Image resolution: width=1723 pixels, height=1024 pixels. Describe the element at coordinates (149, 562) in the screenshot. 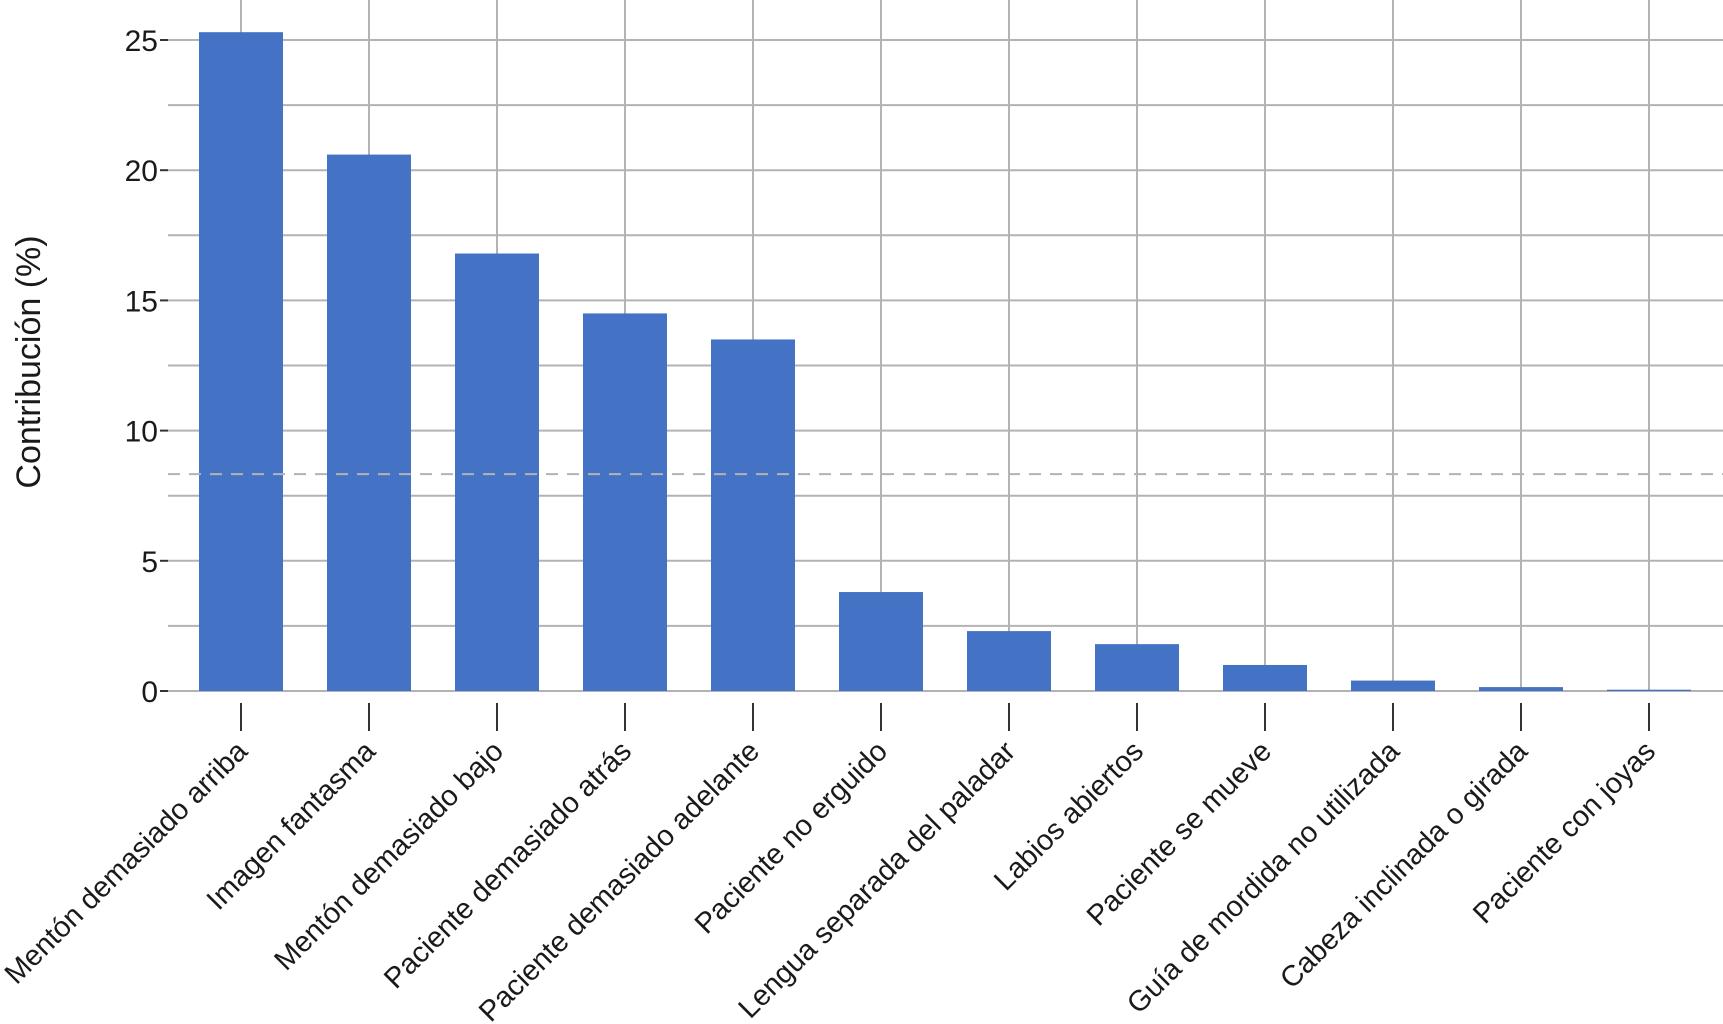

I see `y-tick-label: 5` at that location.